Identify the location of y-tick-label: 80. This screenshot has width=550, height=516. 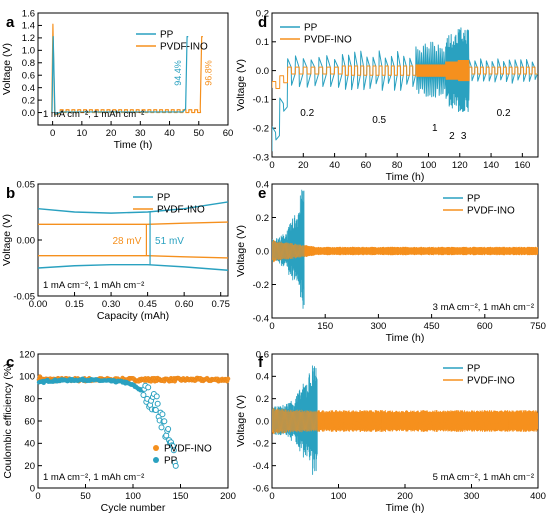
(29, 399).